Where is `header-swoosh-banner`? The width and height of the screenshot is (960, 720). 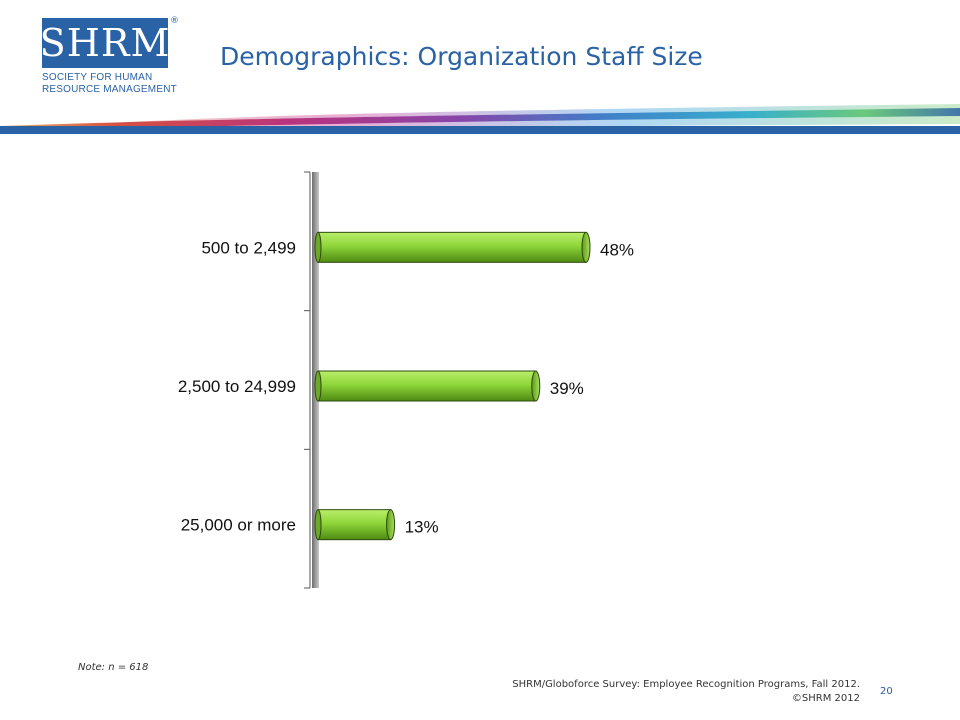 header-swoosh-banner is located at coordinates (480, 119).